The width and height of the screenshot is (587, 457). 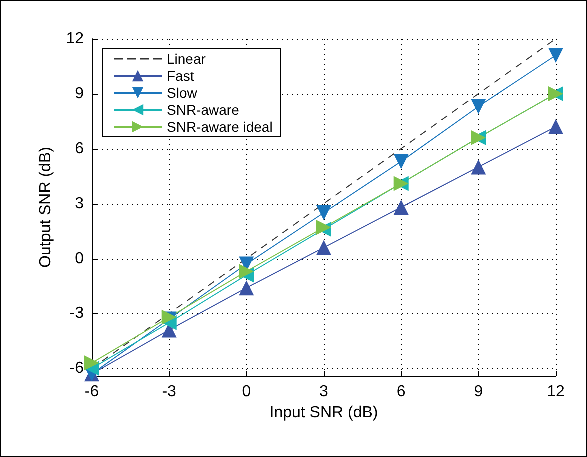 What do you see at coordinates (77, 369) in the screenshot?
I see `y-tick-label: -6` at bounding box center [77, 369].